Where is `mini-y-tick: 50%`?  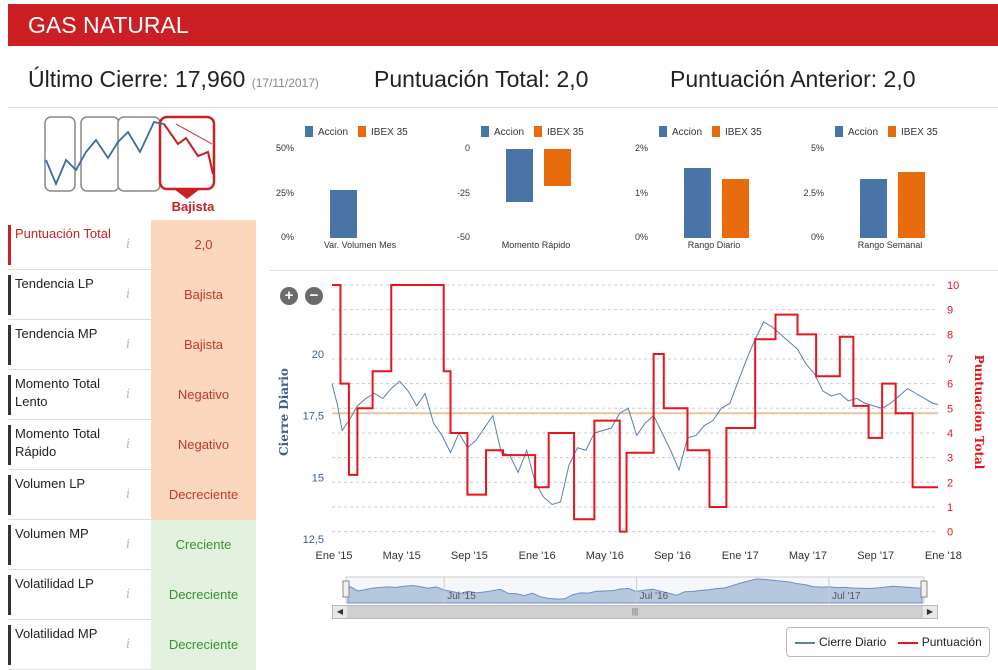 mini-y-tick: 50% is located at coordinates (284, 148).